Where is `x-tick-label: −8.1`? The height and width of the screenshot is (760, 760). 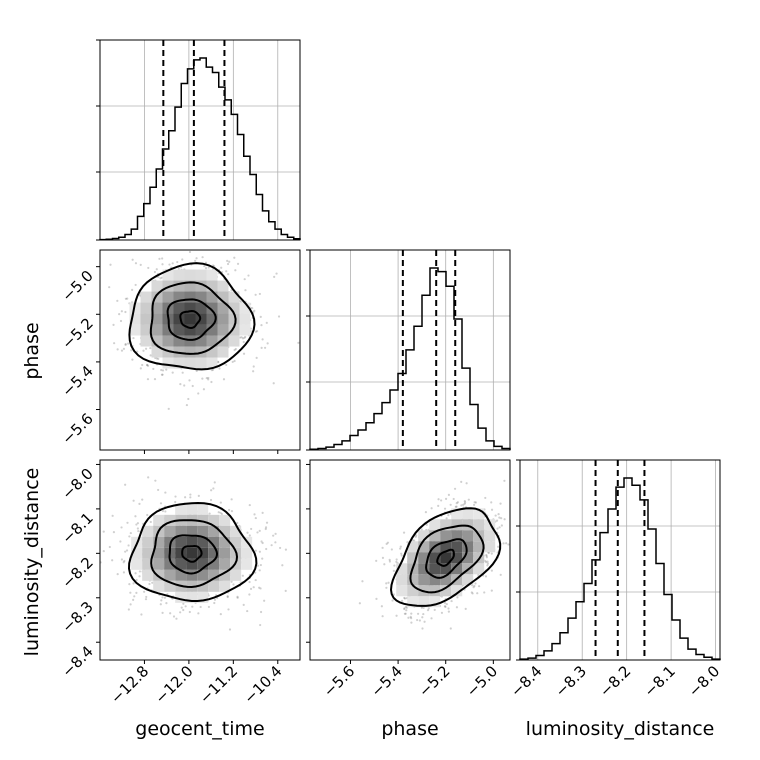 x-tick-label: −8.1 is located at coordinates (659, 681).